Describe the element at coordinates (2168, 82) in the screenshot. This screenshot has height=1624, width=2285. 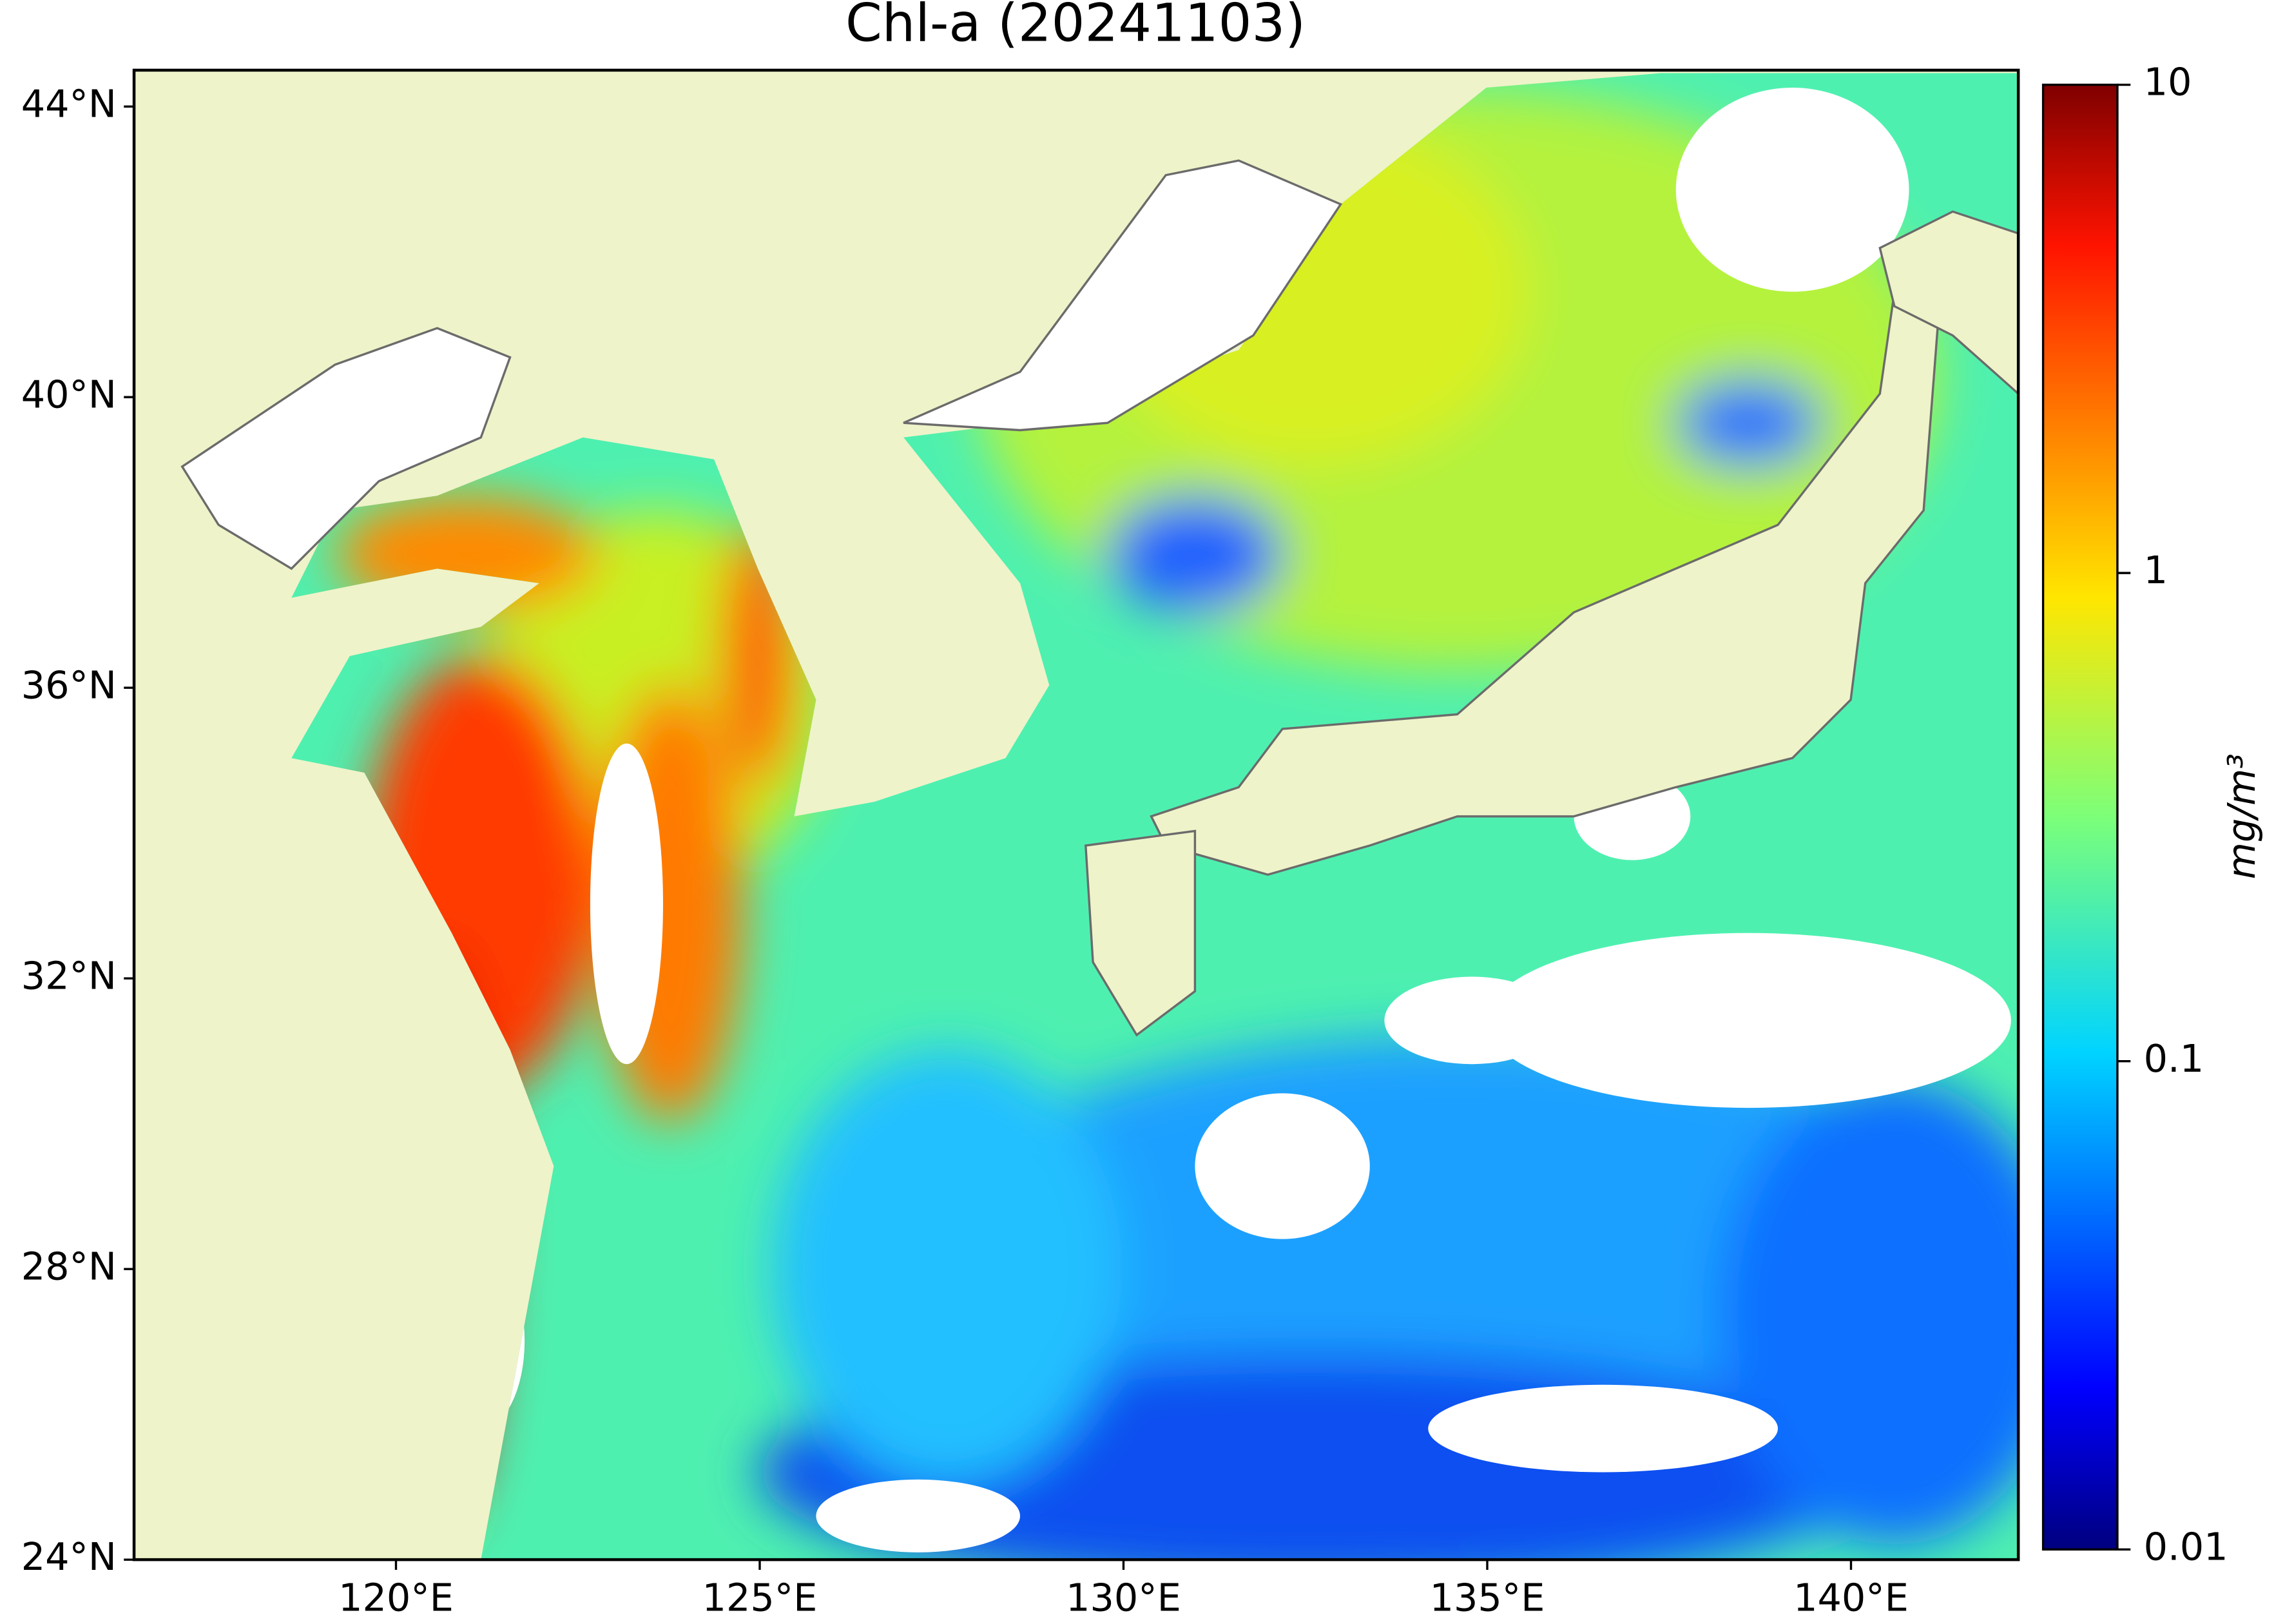
I see `colorbar-tick-label: 10` at that location.